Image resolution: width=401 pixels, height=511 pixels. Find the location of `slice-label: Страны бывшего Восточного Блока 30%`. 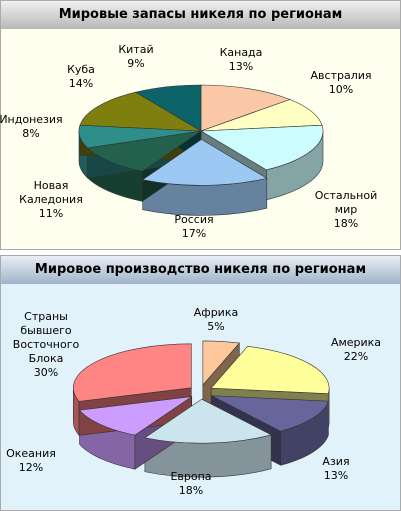

slice-label: Страны бывшего Восточного Блока 30% is located at coordinates (46, 345).